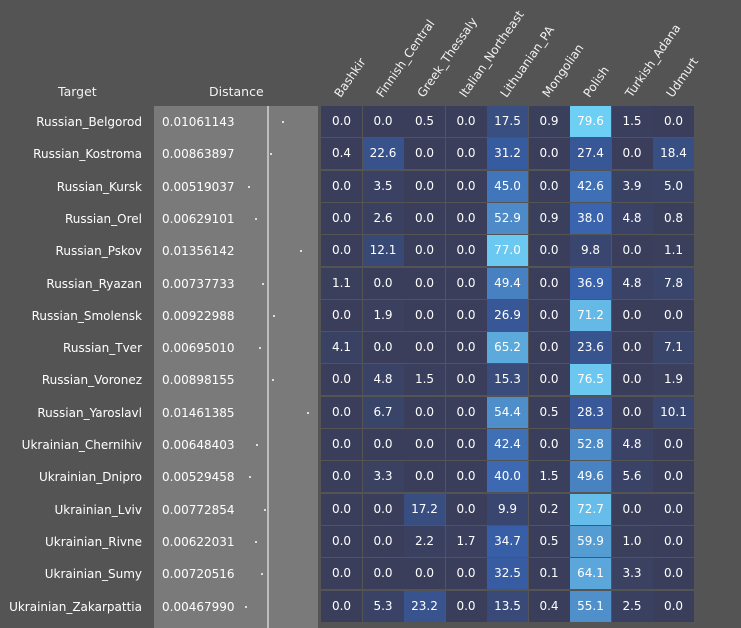 The image size is (741, 628). What do you see at coordinates (507, 283) in the screenshot?
I see `heatmap-cell: 49.4` at bounding box center [507, 283].